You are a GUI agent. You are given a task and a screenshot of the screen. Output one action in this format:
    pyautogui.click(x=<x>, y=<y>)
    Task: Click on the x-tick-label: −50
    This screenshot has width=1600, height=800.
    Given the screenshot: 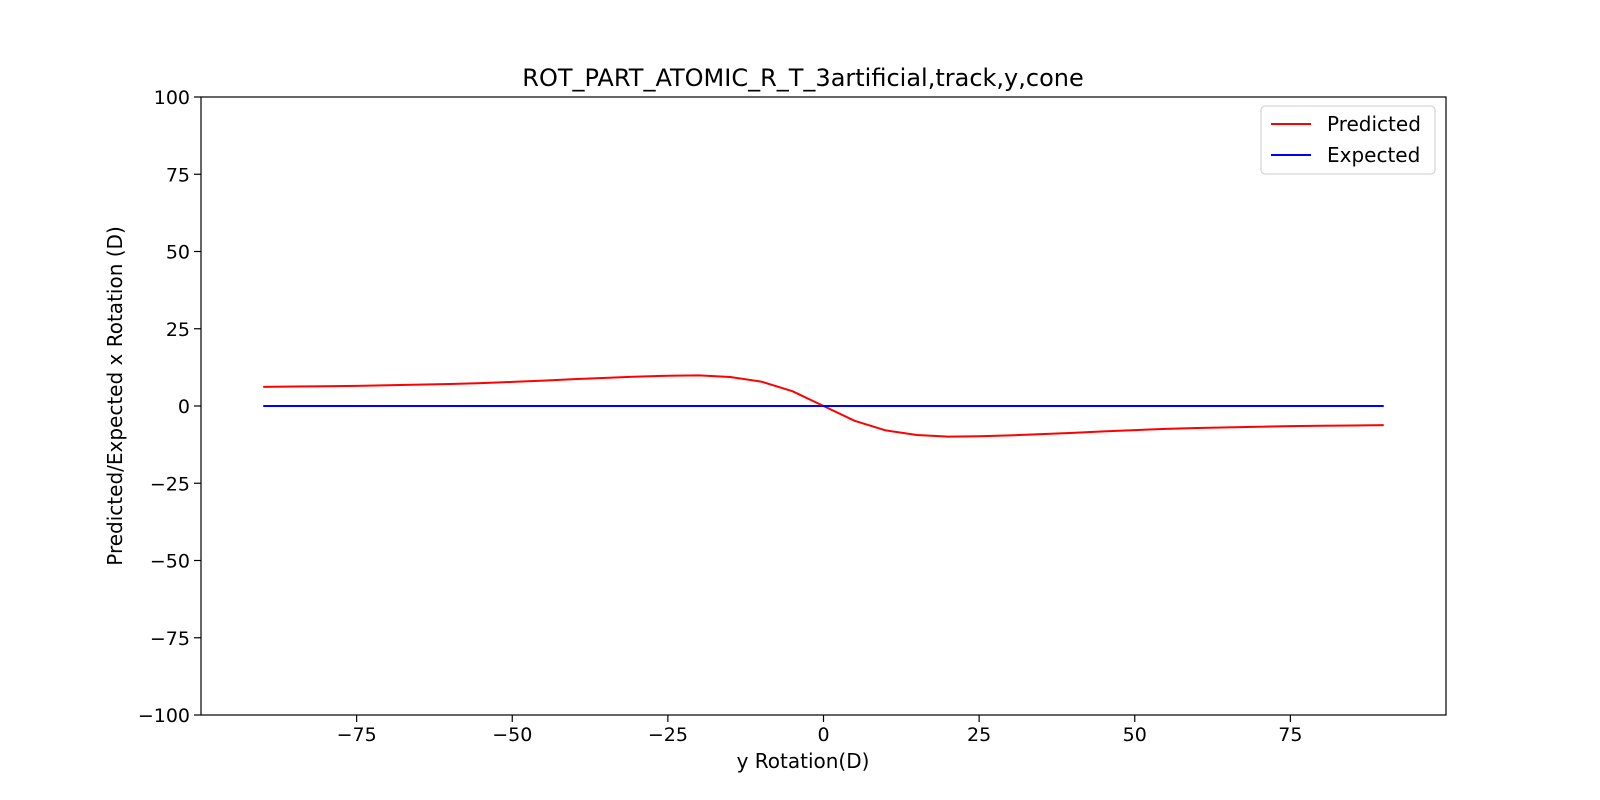 What is the action you would take?
    pyautogui.click(x=512, y=735)
    